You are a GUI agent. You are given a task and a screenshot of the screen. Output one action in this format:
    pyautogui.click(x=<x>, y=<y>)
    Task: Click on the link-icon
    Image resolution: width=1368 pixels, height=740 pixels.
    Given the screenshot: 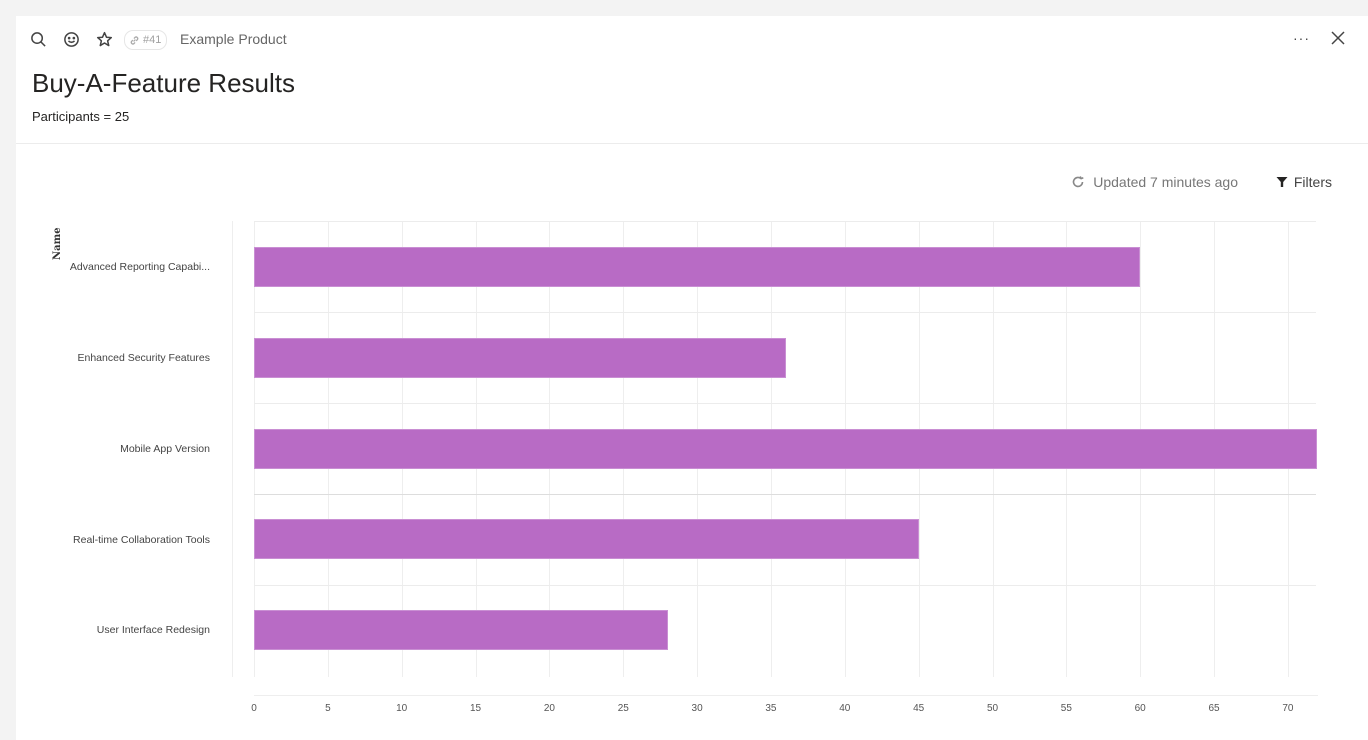 What is the action you would take?
    pyautogui.click(x=134, y=40)
    